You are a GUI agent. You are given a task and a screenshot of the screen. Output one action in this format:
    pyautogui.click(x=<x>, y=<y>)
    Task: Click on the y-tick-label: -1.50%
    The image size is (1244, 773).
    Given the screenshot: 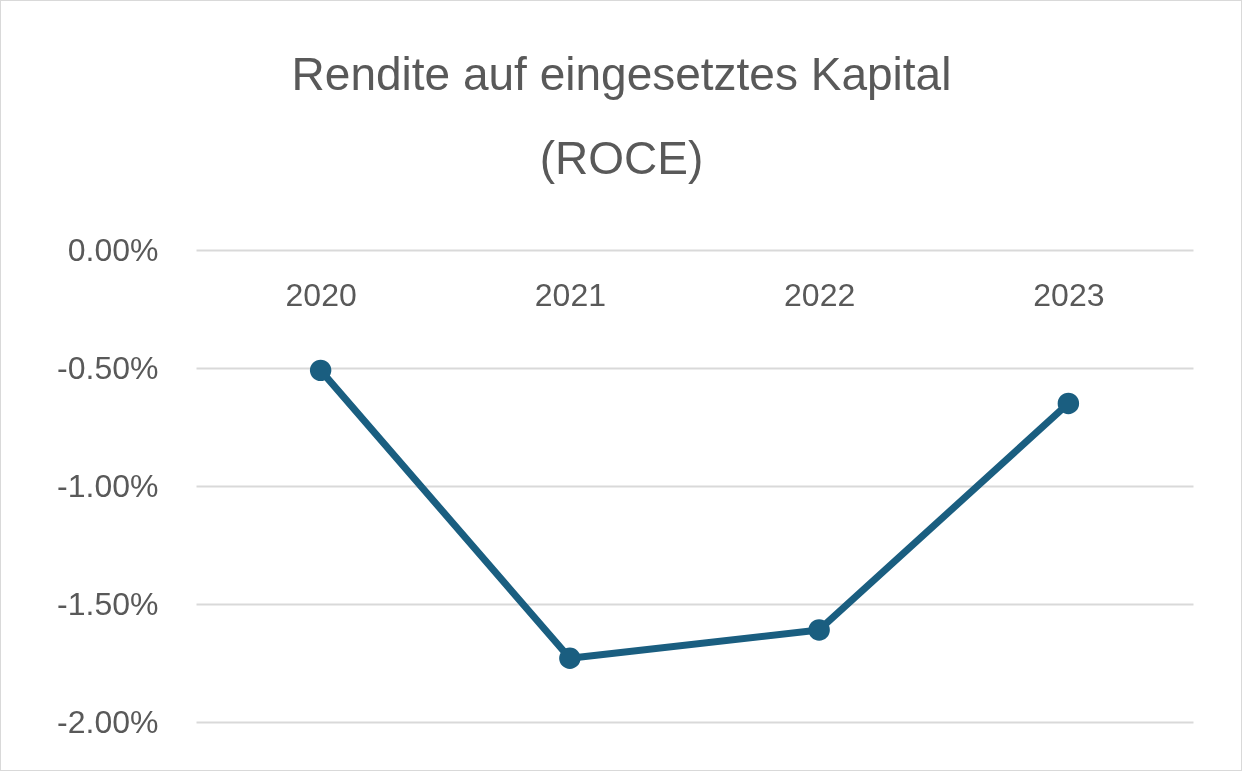 What is the action you would take?
    pyautogui.click(x=108, y=603)
    